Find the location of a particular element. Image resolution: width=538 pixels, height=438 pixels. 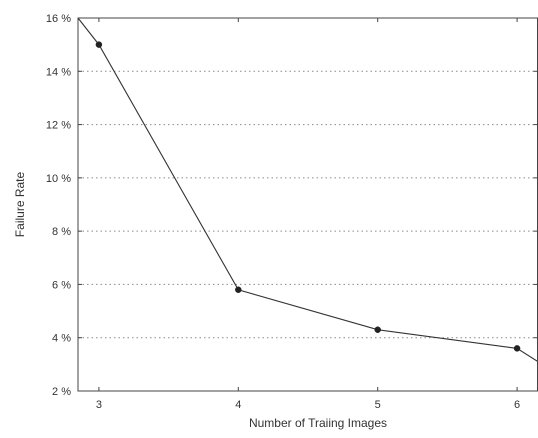

y-tick-label: 12 % is located at coordinates (58, 126).